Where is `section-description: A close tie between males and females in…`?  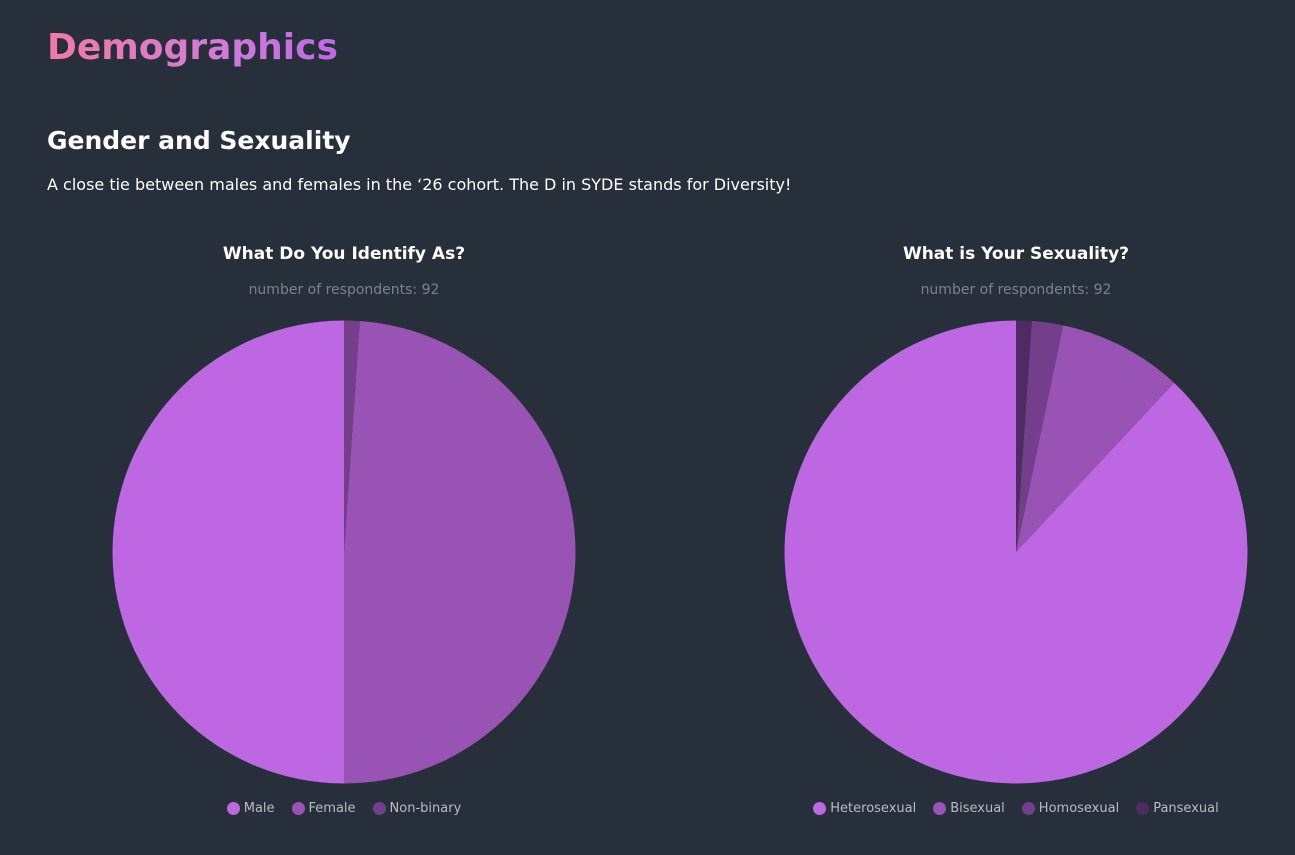 section-description: A close tie between males and females in… is located at coordinates (419, 184).